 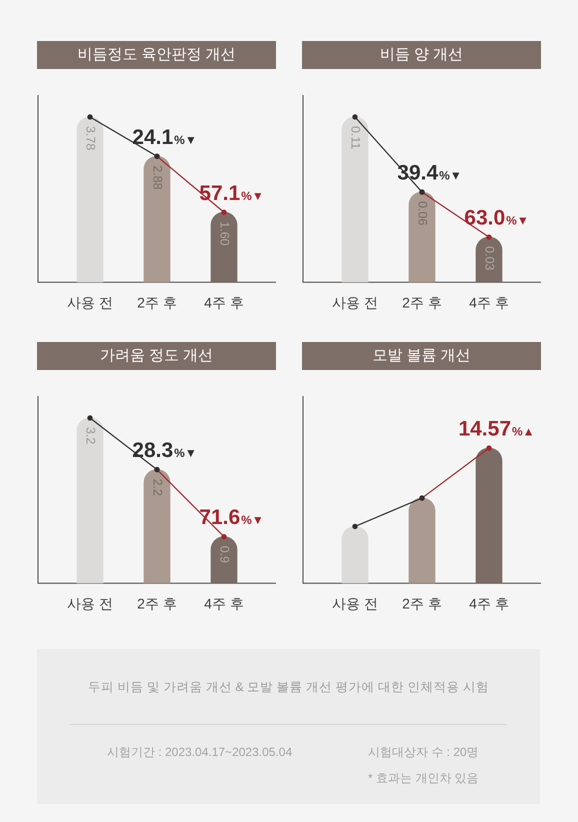 What do you see at coordinates (355, 138) in the screenshot?
I see `data-label: 0.11` at bounding box center [355, 138].